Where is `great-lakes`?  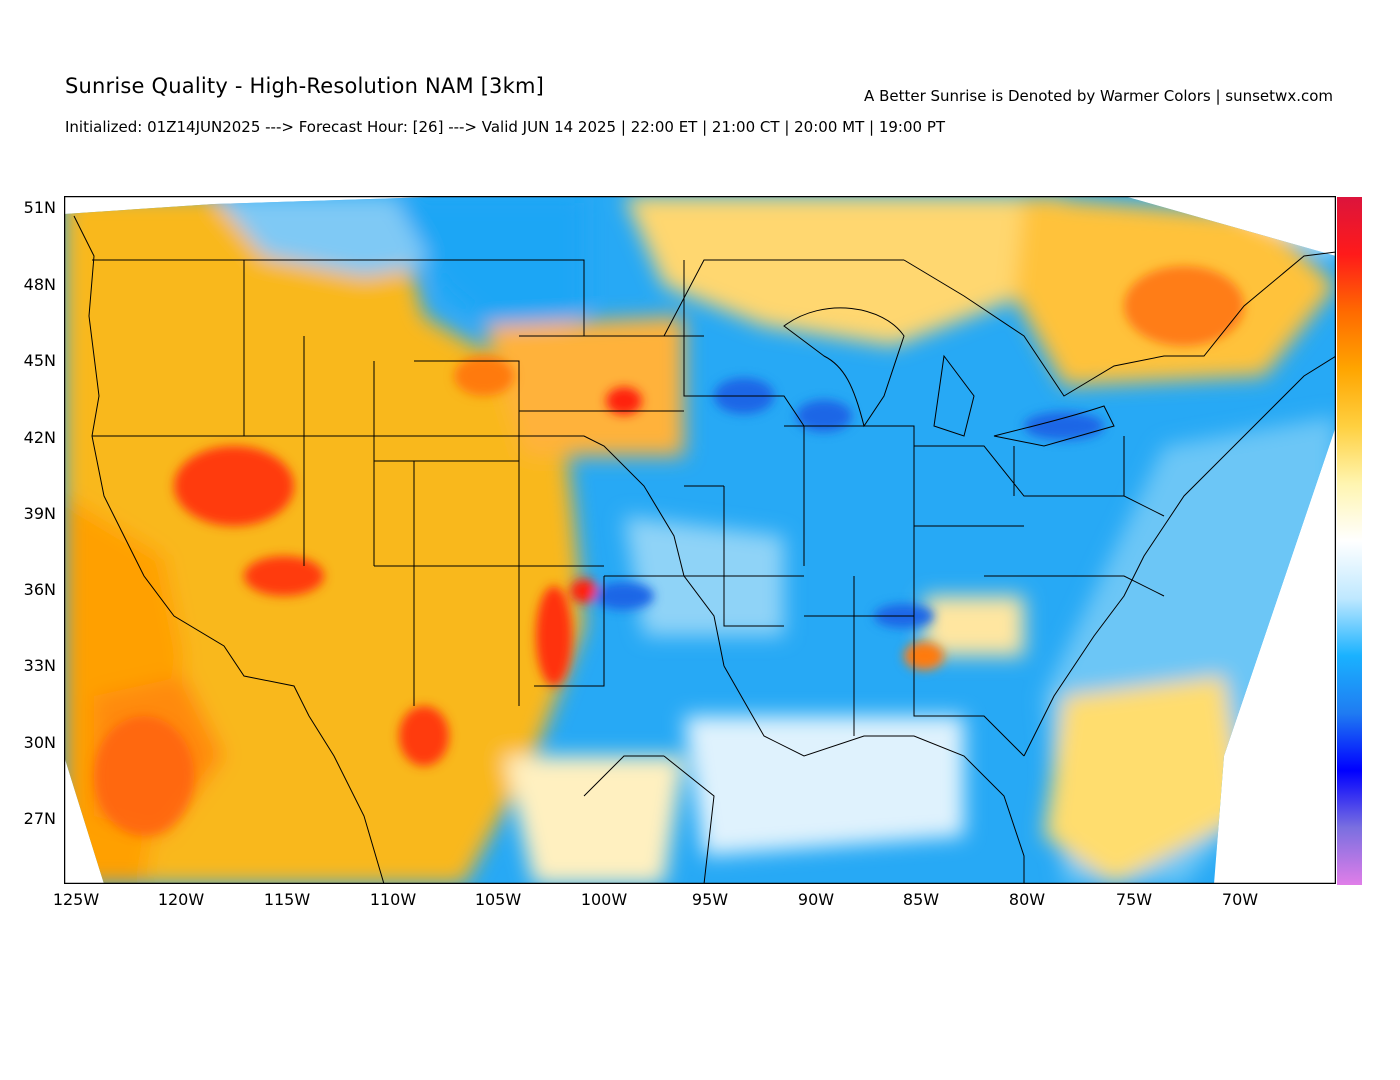 great-lakes is located at coordinates (949, 377).